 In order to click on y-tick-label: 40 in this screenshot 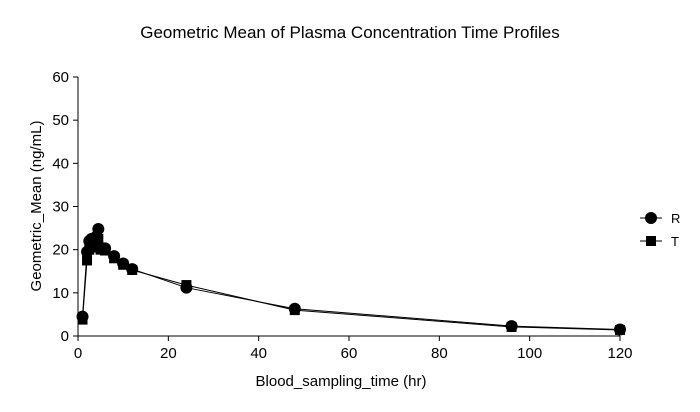, I will do `click(60, 163)`.